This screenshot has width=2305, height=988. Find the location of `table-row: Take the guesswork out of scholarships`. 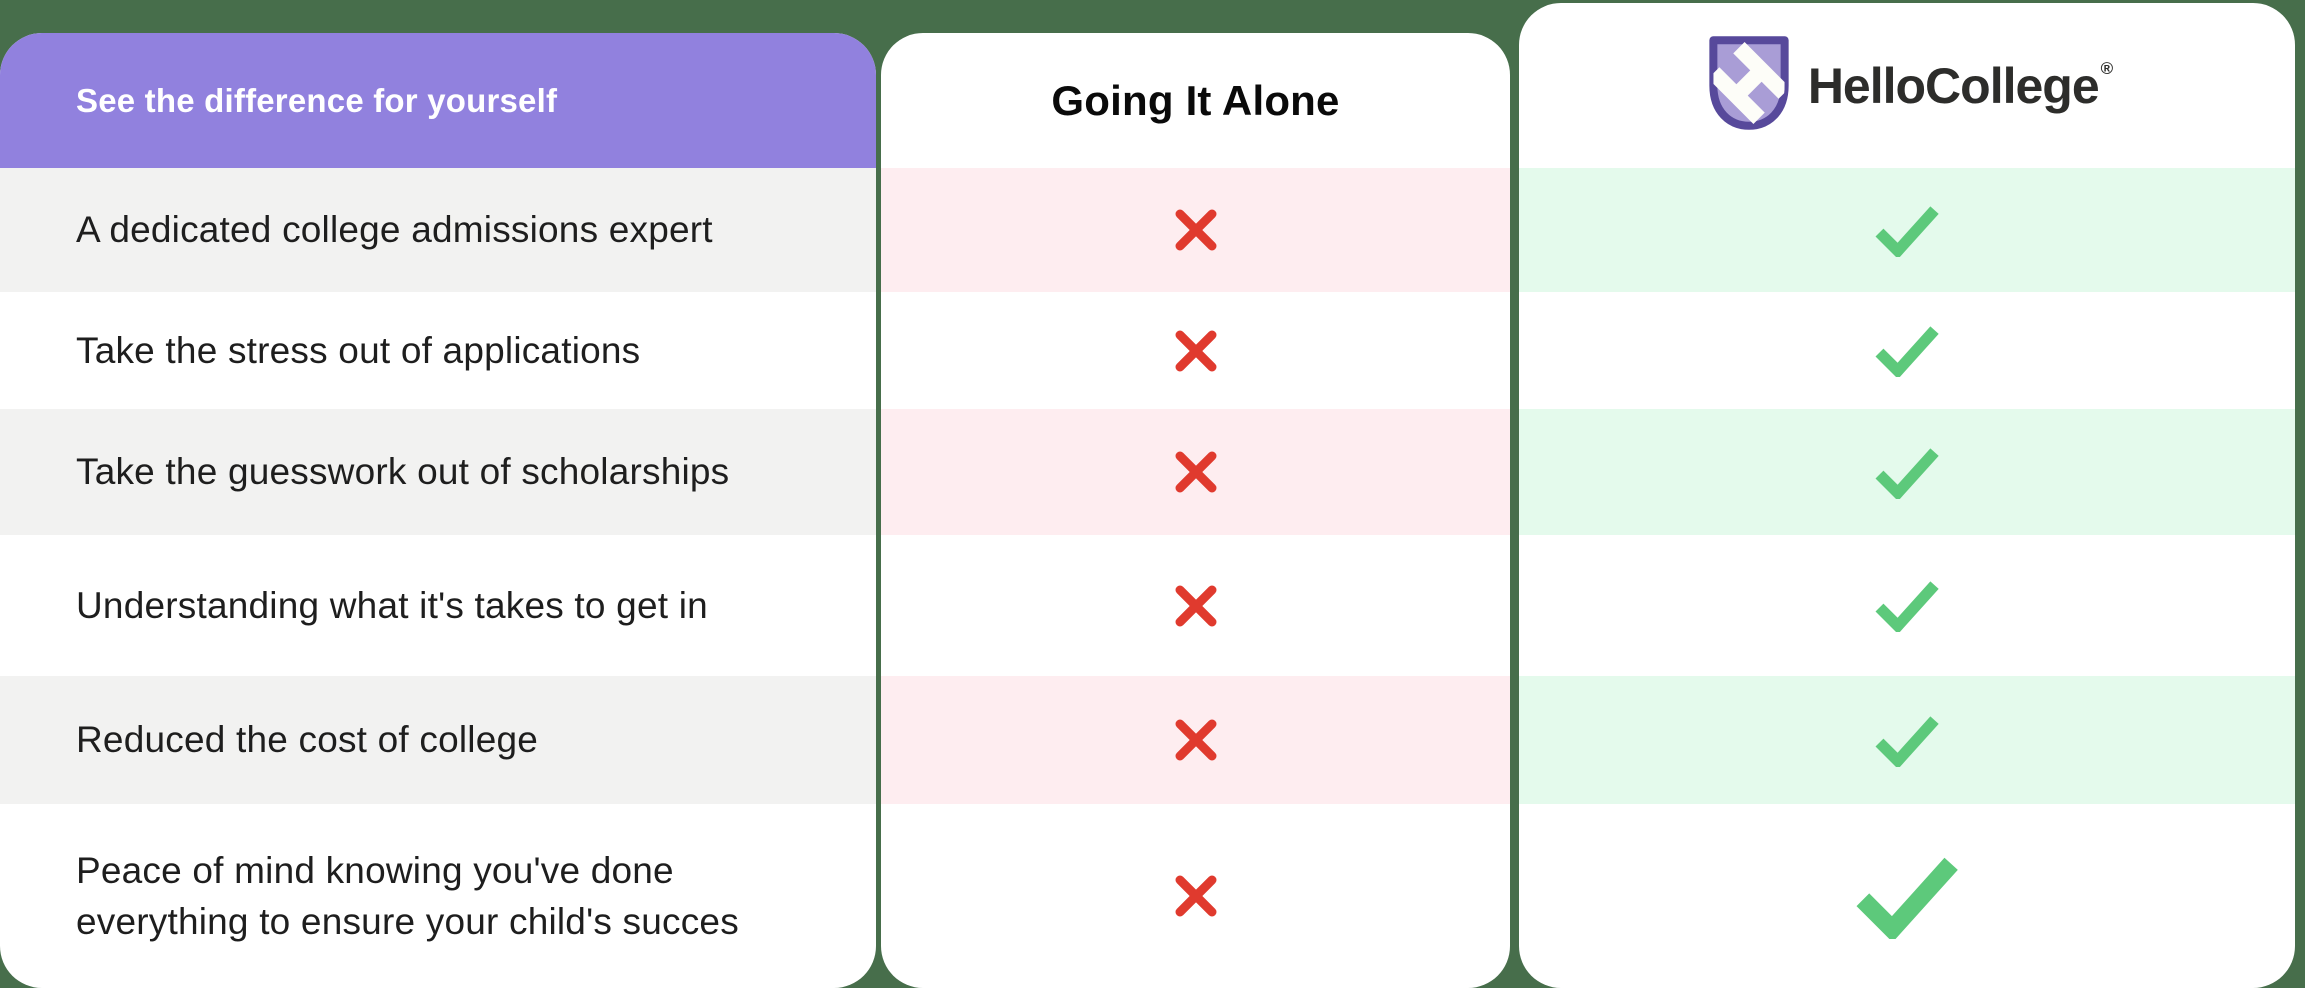

table-row: Take the guesswork out of scholarships is located at coordinates (438, 472).